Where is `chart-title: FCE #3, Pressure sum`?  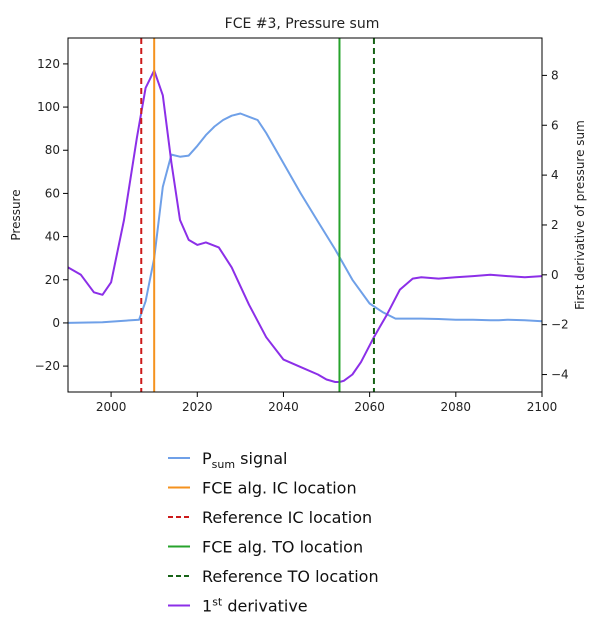
chart-title: FCE #3, Pressure sum is located at coordinates (302, 24).